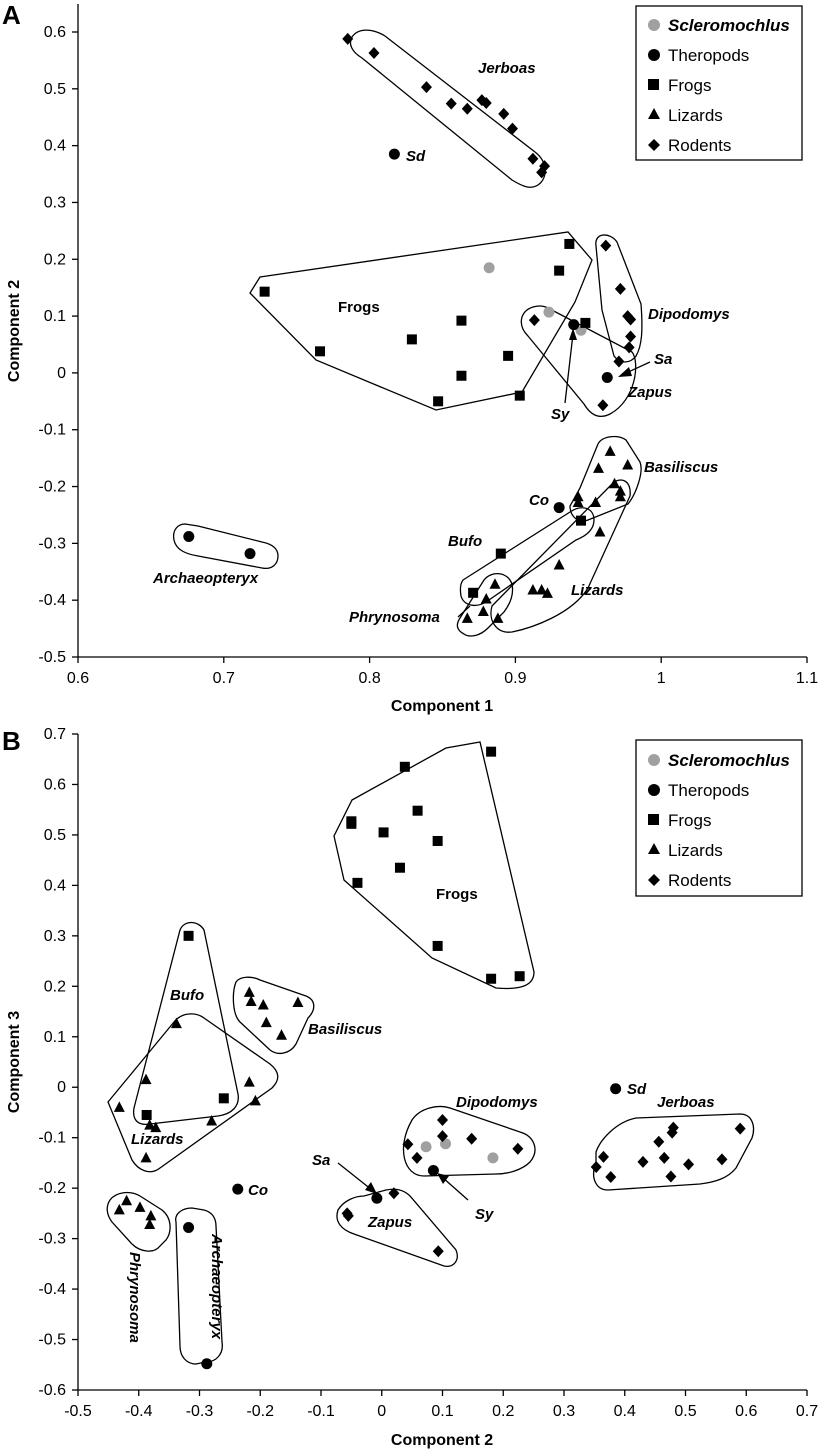 Image resolution: width=825 pixels, height=1452 pixels. I want to click on arrow-phrynosoma-a, so click(464, 611).